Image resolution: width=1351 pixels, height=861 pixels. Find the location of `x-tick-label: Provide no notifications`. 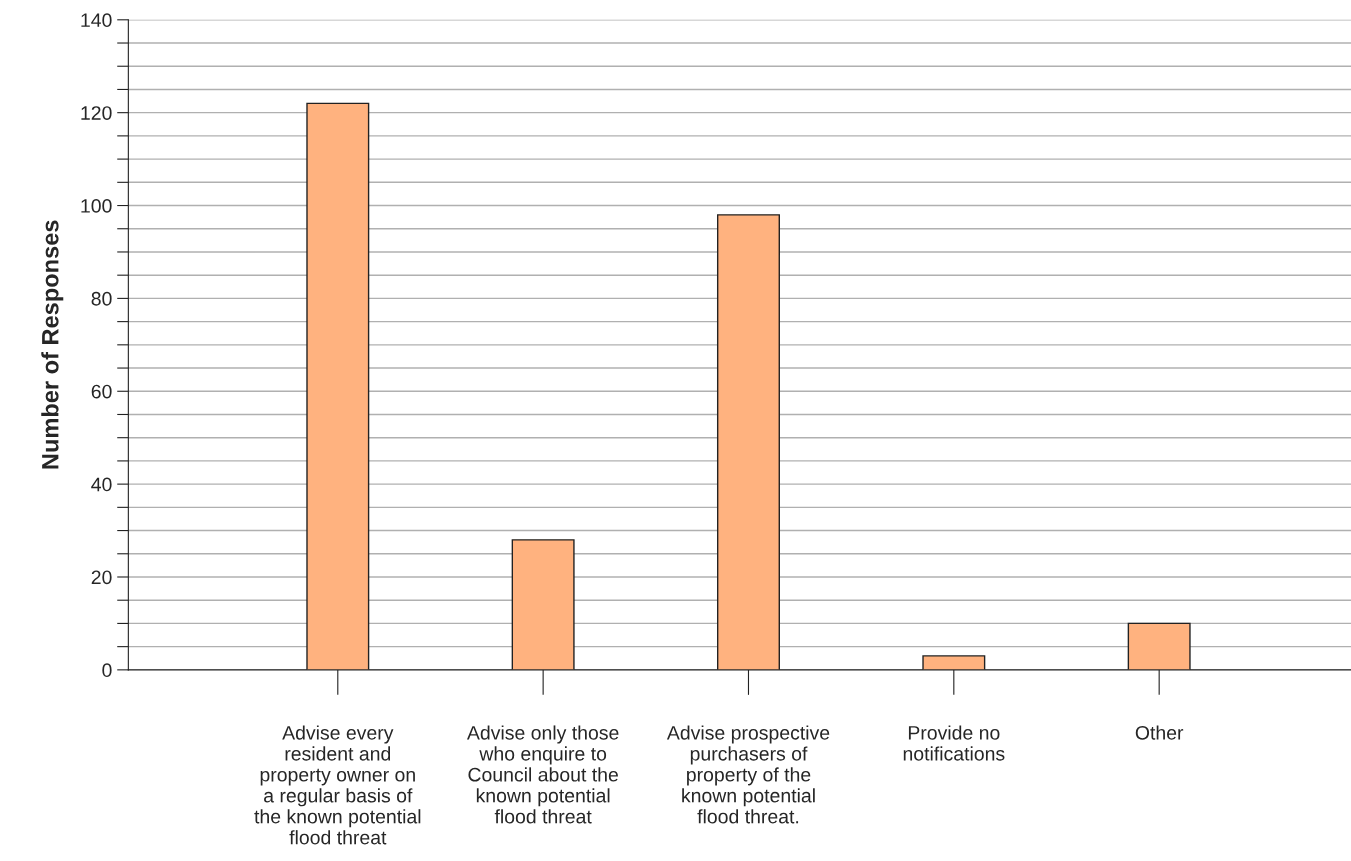

x-tick-label: Provide no notifications is located at coordinates (954, 743).